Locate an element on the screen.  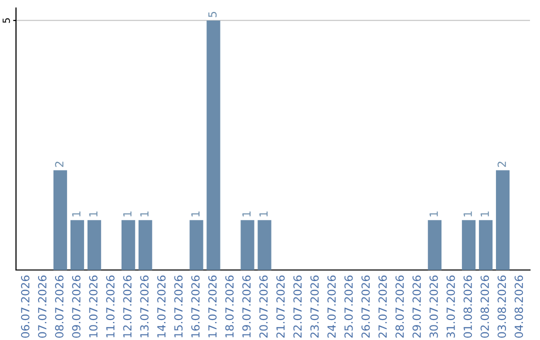
x-tick-label: 07.07.2026 is located at coordinates (42, 307).